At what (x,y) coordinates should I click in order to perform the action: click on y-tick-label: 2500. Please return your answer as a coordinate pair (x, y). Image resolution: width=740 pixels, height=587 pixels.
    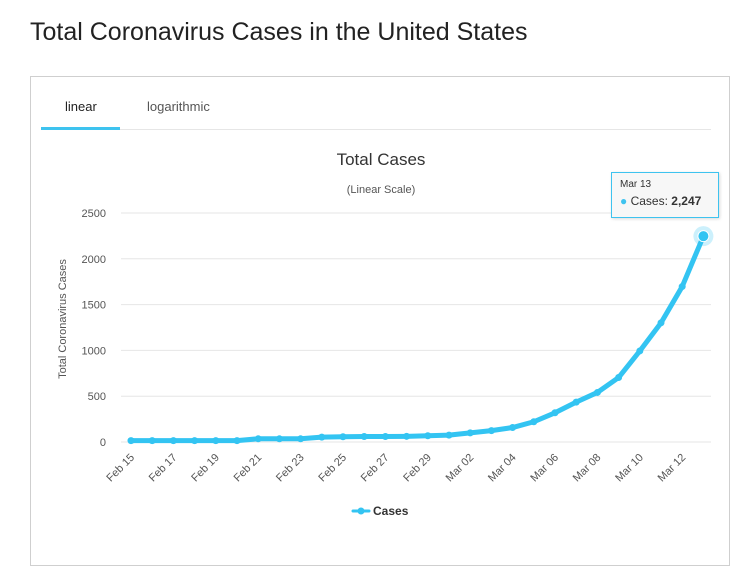
    Looking at the image, I should click on (94, 214).